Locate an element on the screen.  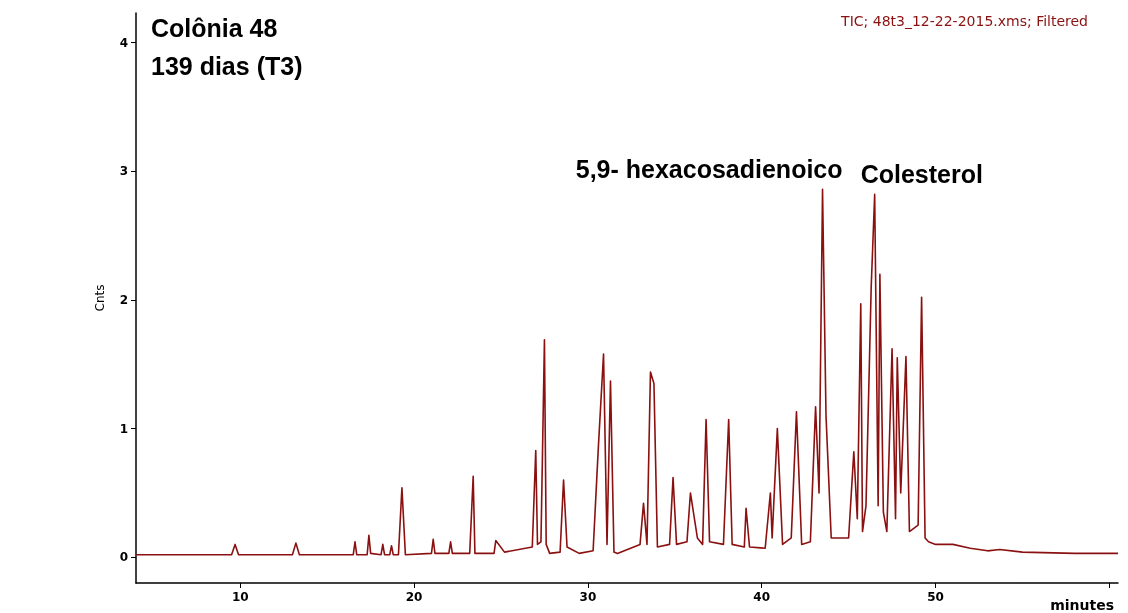
annotation: 5,9- hexacosadienoico is located at coordinates (709, 168).